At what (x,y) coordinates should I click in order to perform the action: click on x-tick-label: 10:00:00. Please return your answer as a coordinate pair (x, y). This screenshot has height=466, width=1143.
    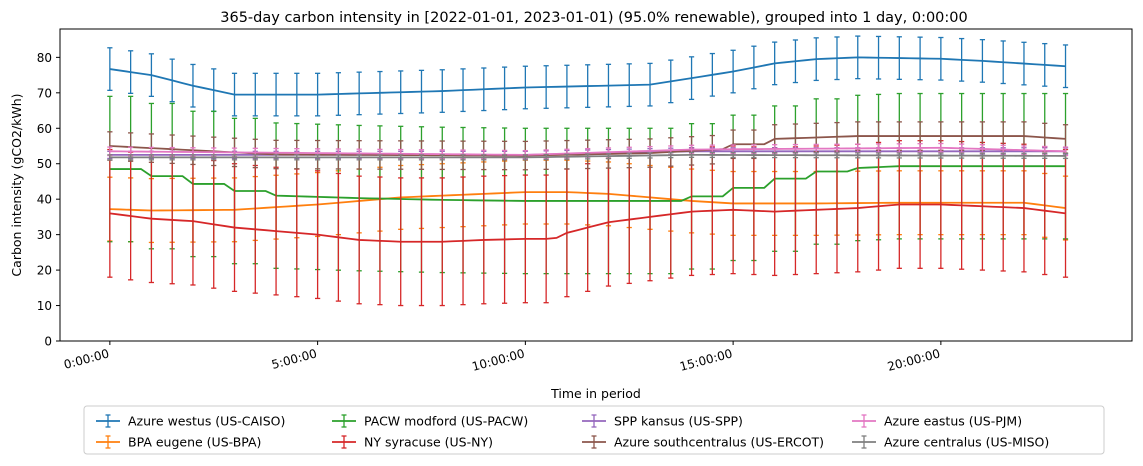
    Looking at the image, I should click on (498, 359).